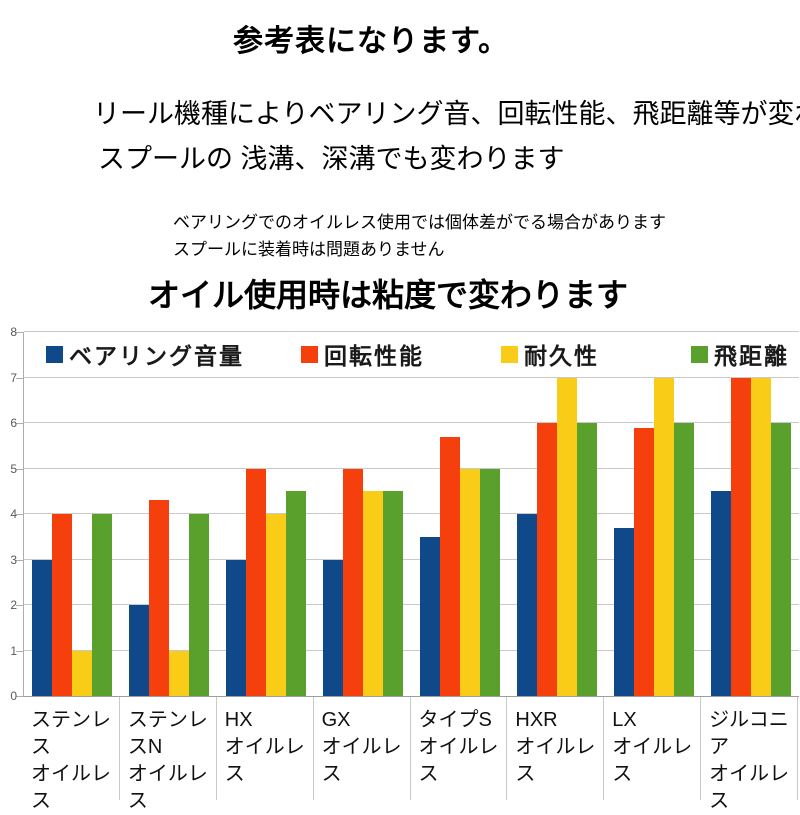  What do you see at coordinates (333, 627) in the screenshot?
I see `bar-ベアリング音量-GX` at bounding box center [333, 627].